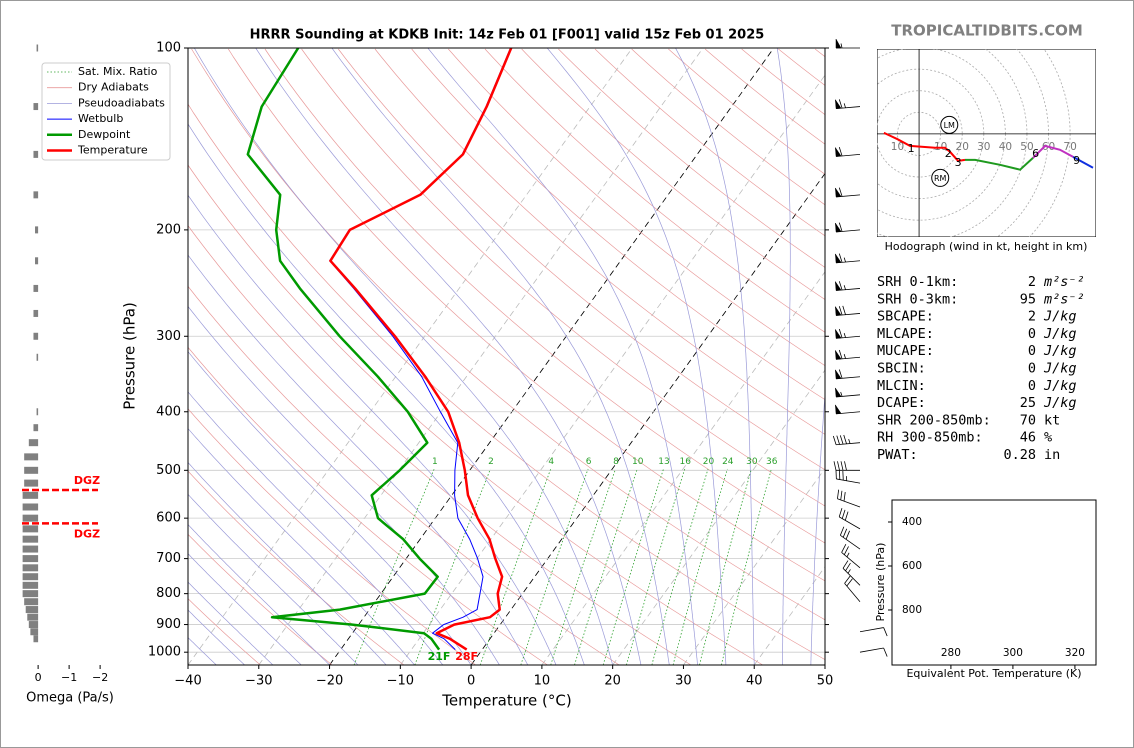  Describe the element at coordinates (1064, 282) in the screenshot. I see `stat-unit: m²s⁻²` at that location.